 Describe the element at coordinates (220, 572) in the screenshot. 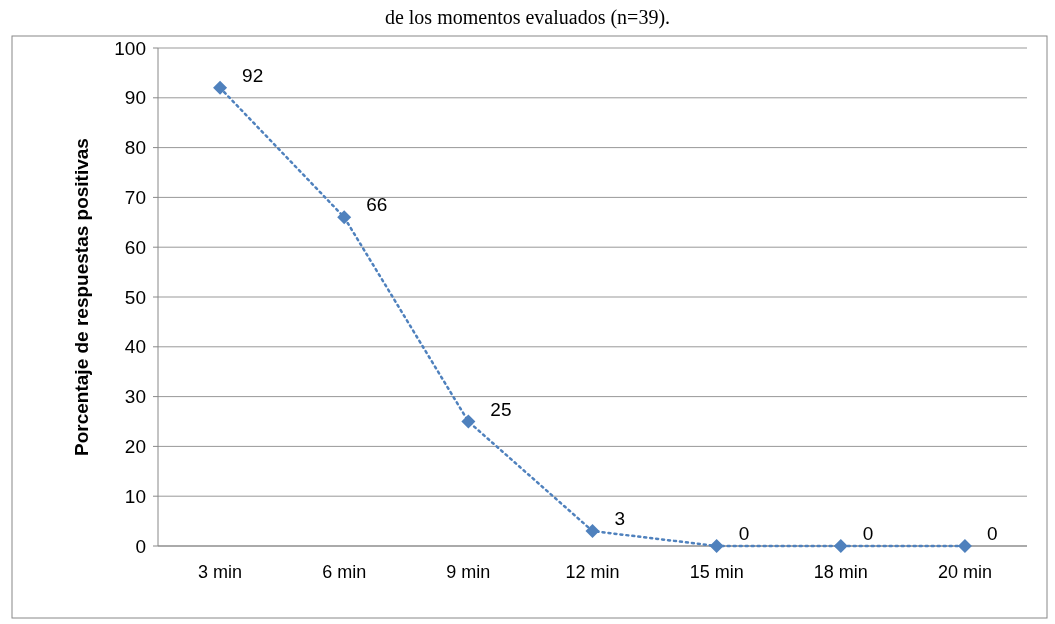

I see `x-tick-label: 3 min` at that location.